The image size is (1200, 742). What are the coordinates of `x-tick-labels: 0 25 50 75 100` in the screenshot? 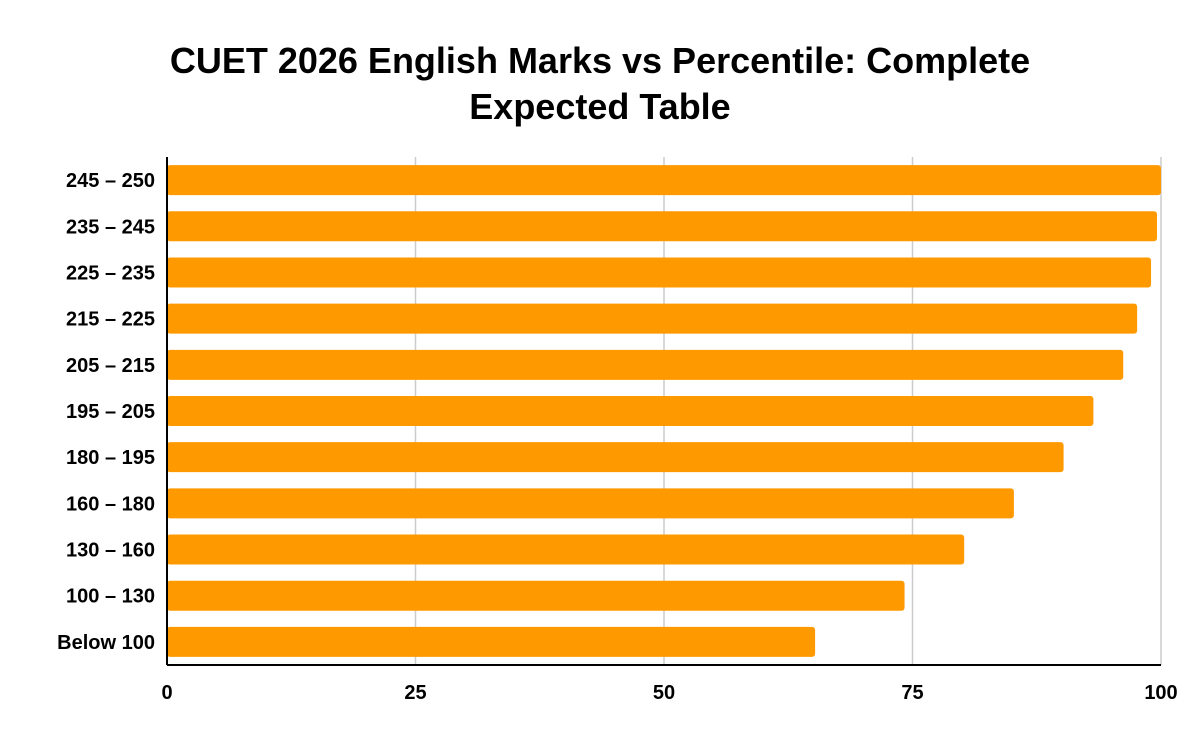 It's located at (669, 693).